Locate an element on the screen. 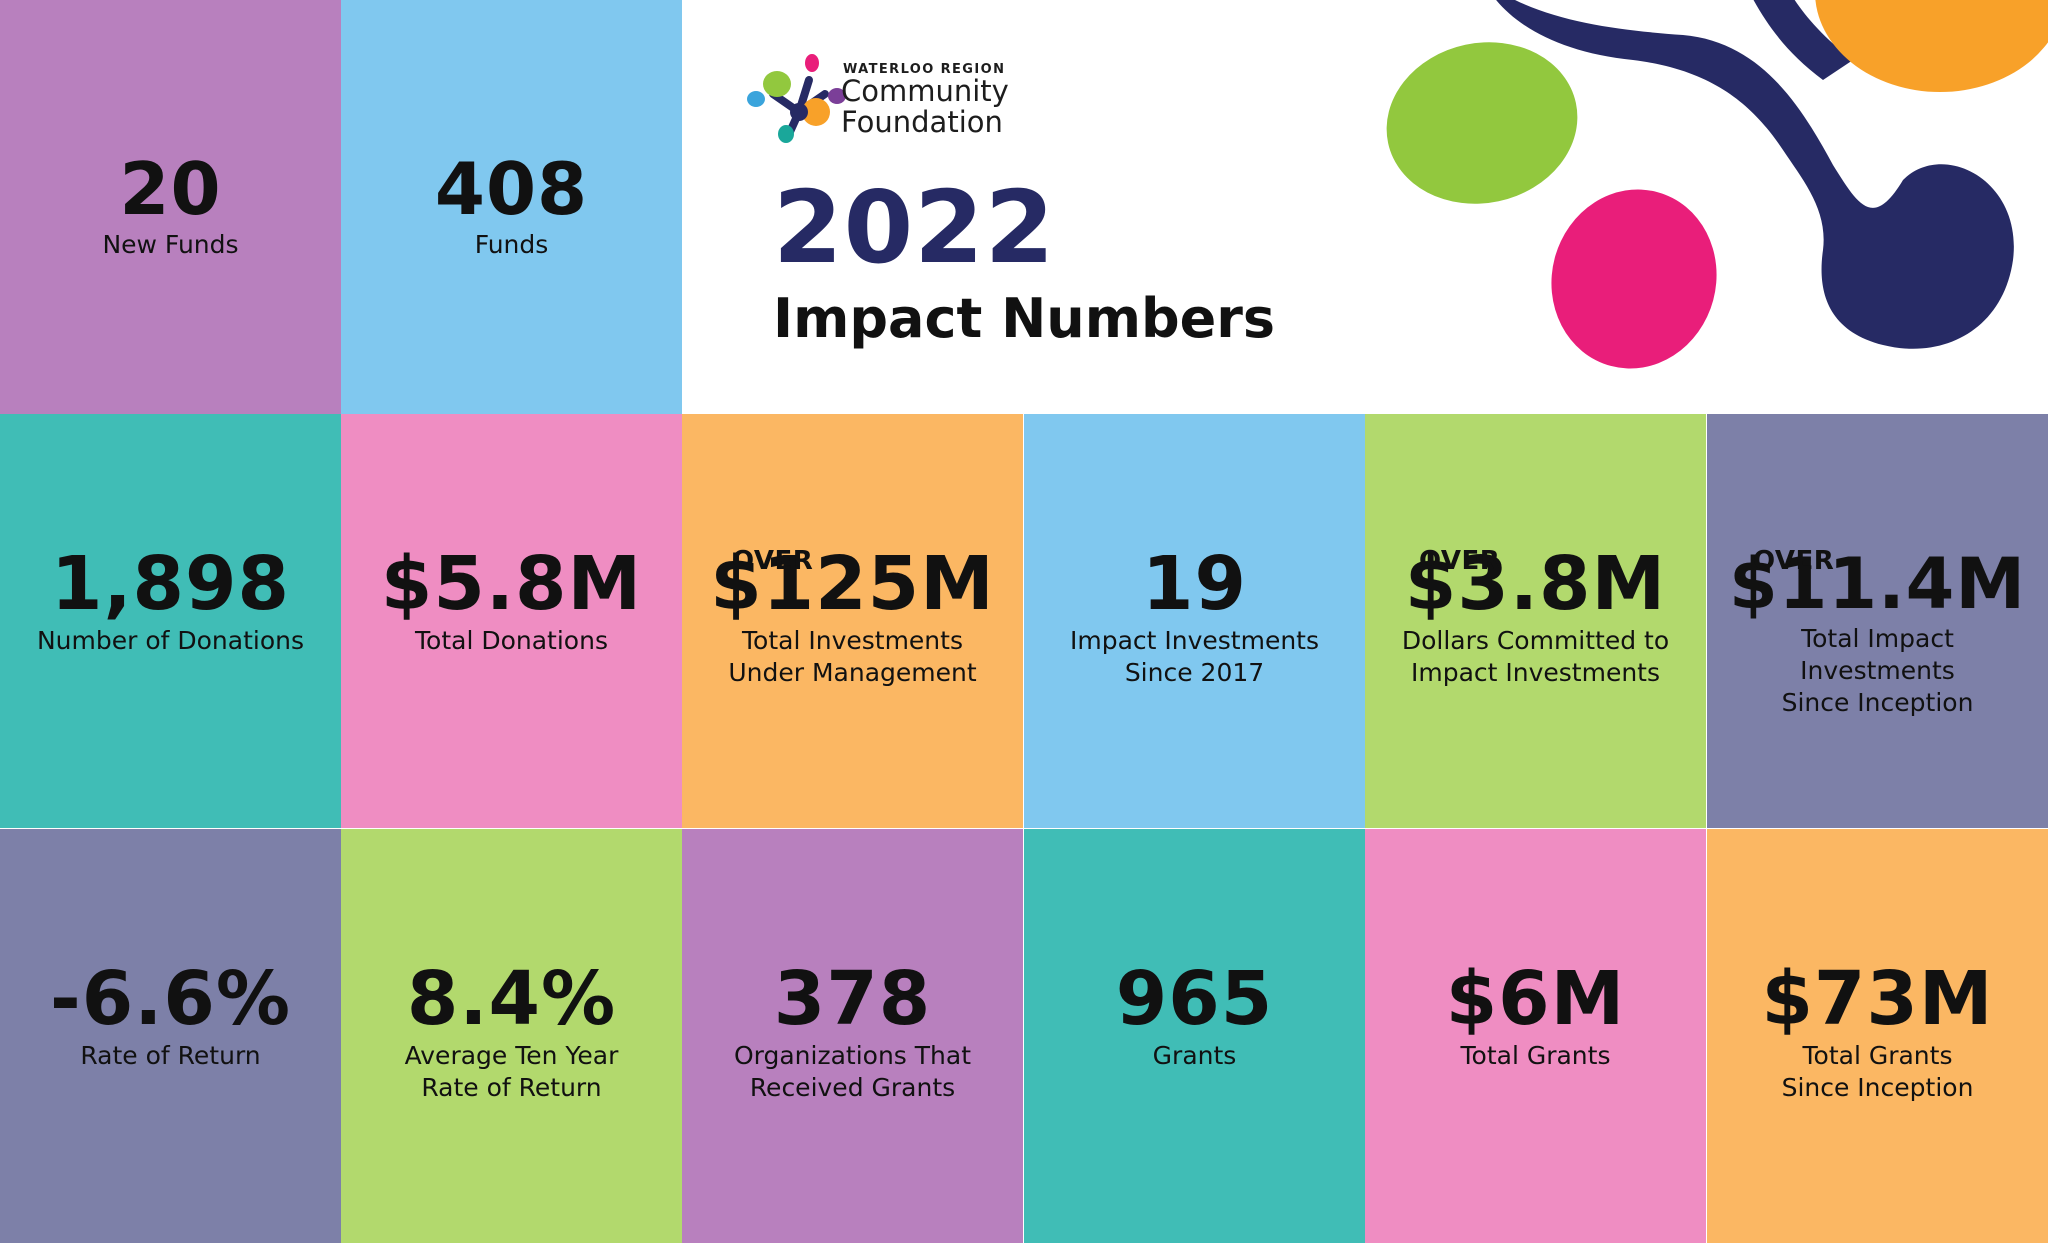 This screenshot has width=2048, height=1243. stat-value: 8.4% is located at coordinates (511, 999).